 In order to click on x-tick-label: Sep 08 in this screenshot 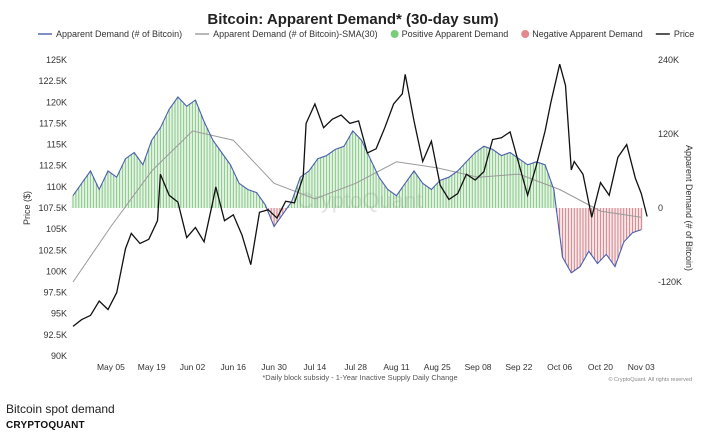, I will do `click(478, 367)`.